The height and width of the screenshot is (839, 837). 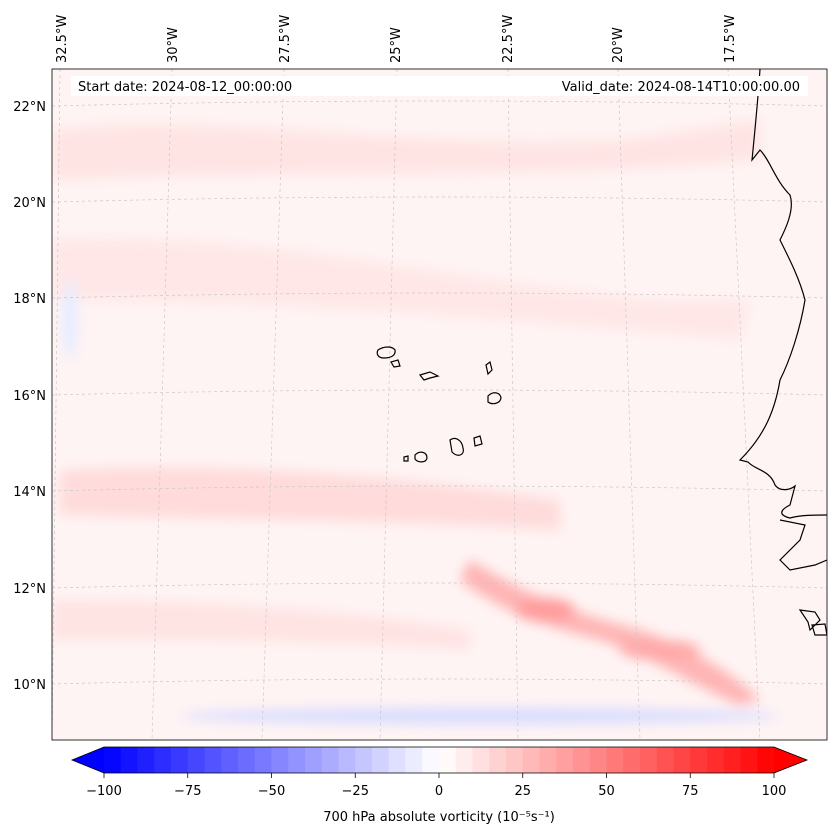 What do you see at coordinates (261, 625) in the screenshot?
I see `vorticity-band-south` at bounding box center [261, 625].